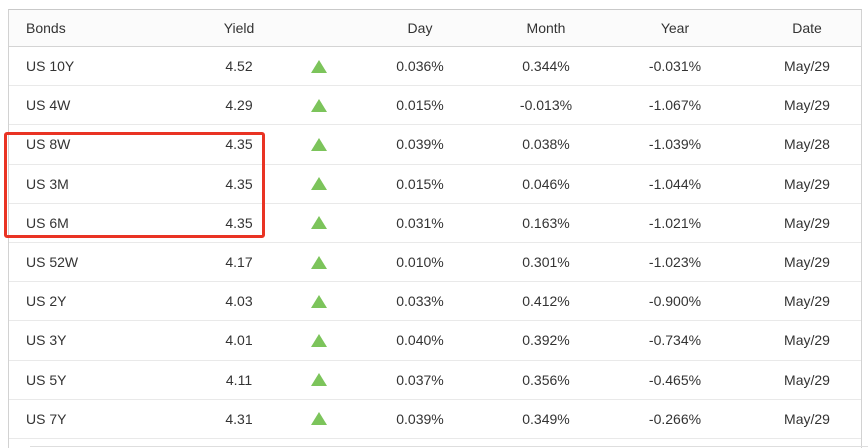 This screenshot has height=448, width=868. Describe the element at coordinates (675, 301) in the screenshot. I see `year-change: -0.900%` at that location.